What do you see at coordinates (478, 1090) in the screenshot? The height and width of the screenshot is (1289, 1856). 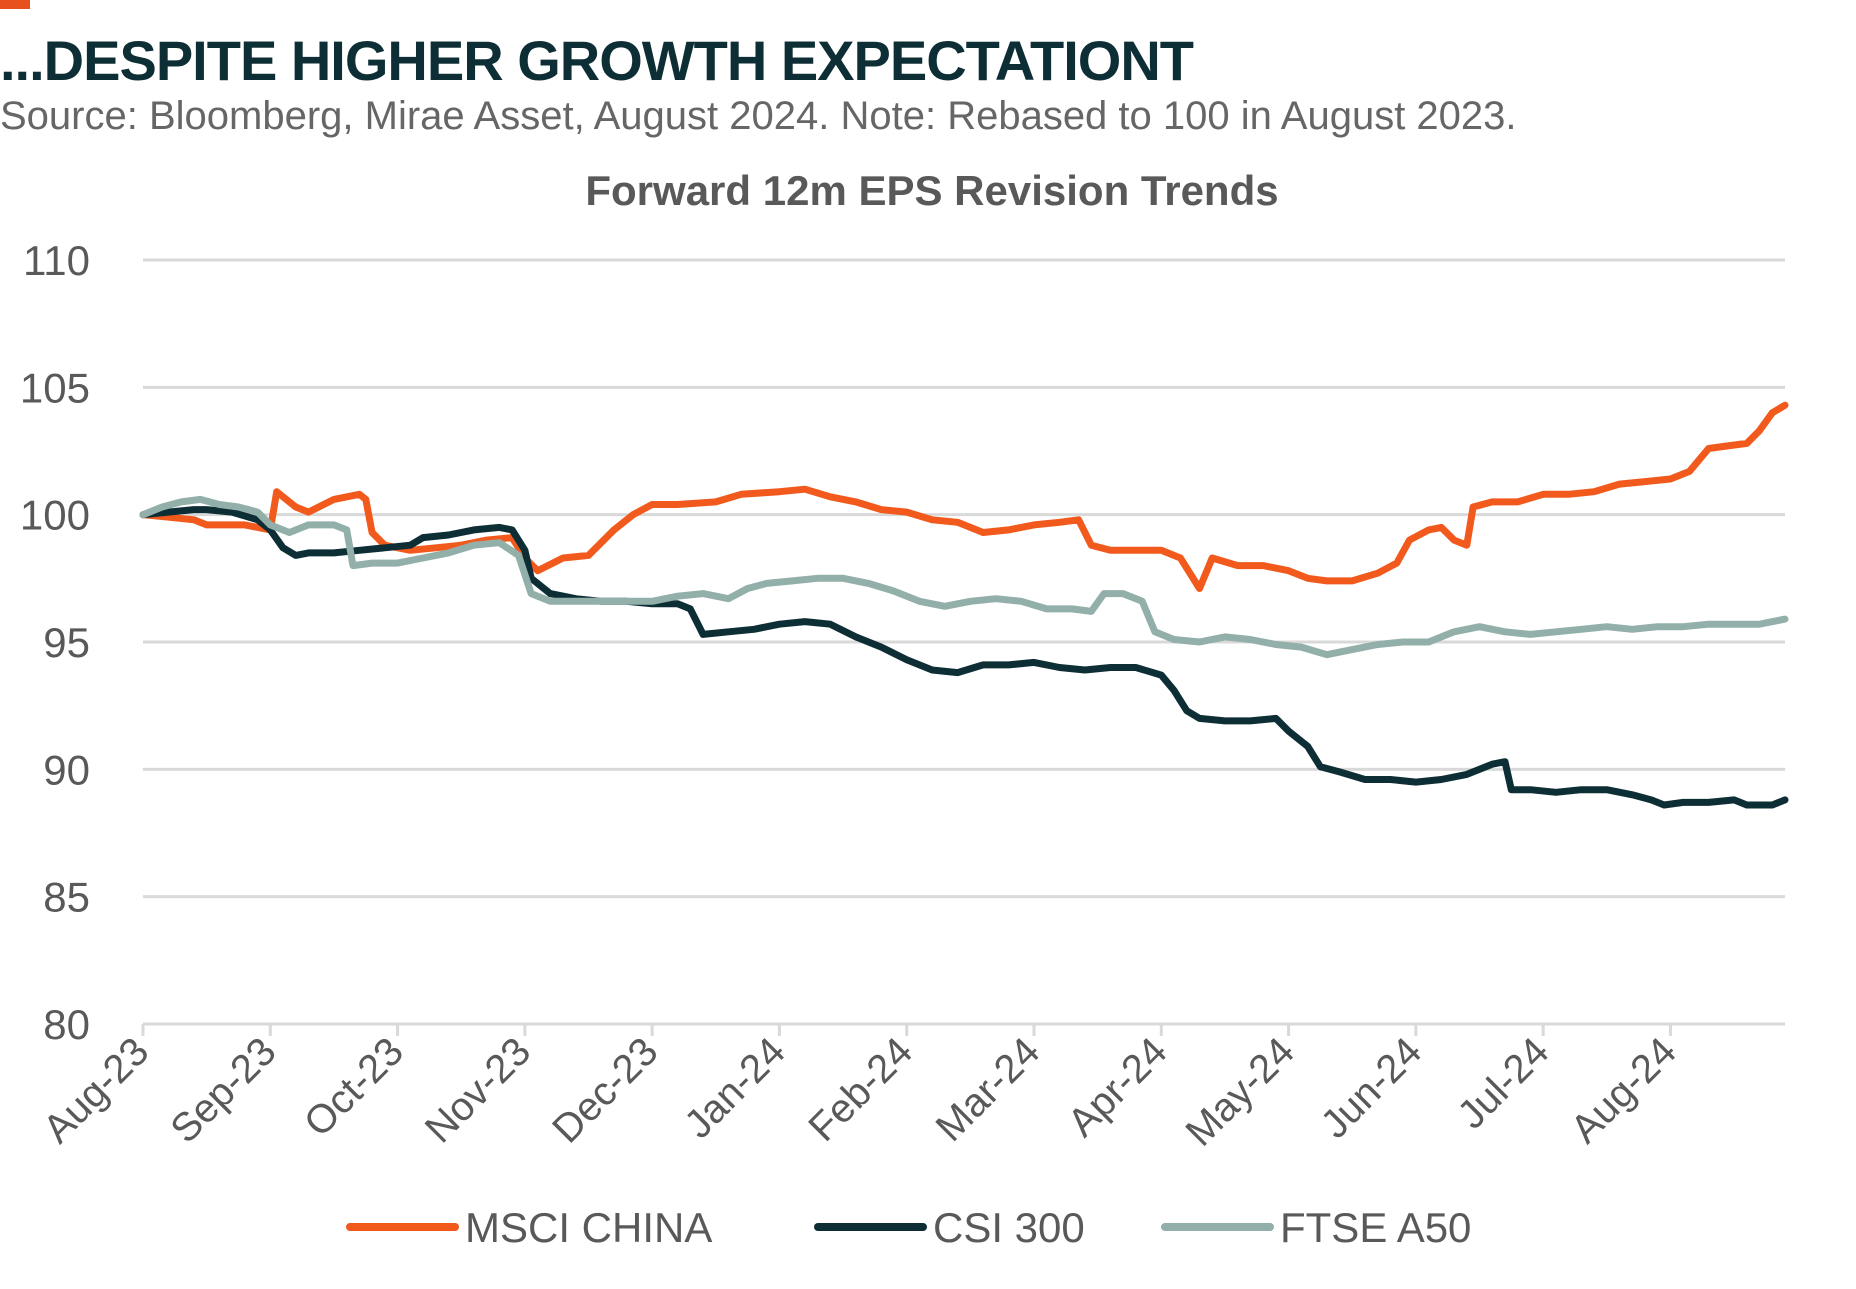 I see `x-tick-label: Nov-23` at bounding box center [478, 1090].